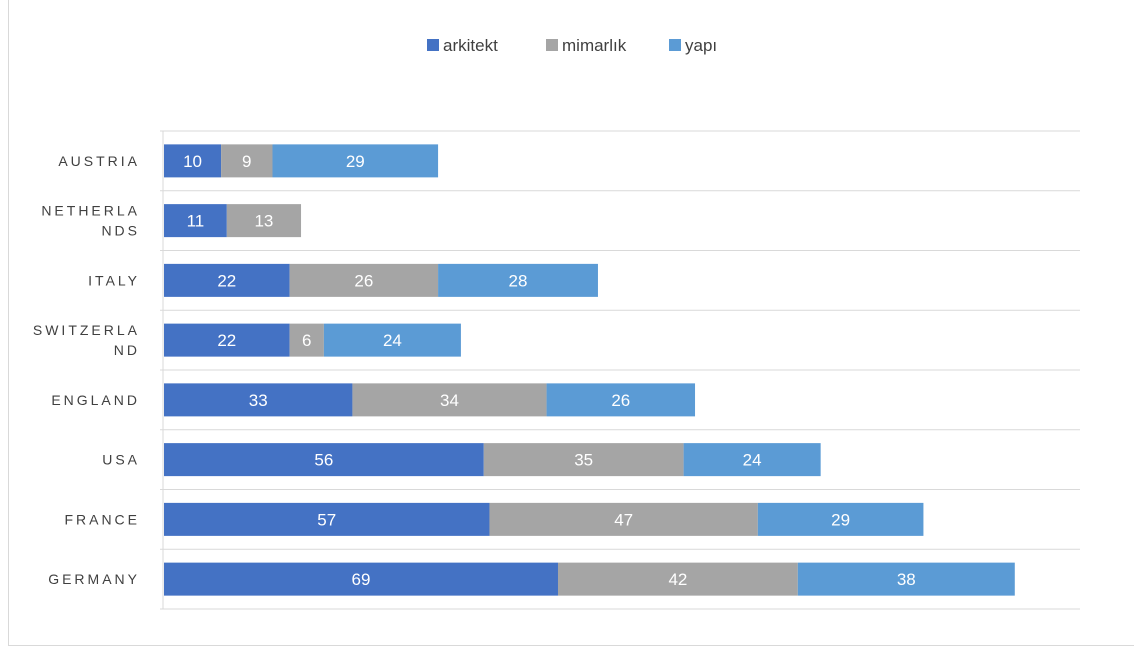 Image resolution: width=1137 pixels, height=650 pixels. I want to click on category-label: SWITZERLA, so click(86, 330).